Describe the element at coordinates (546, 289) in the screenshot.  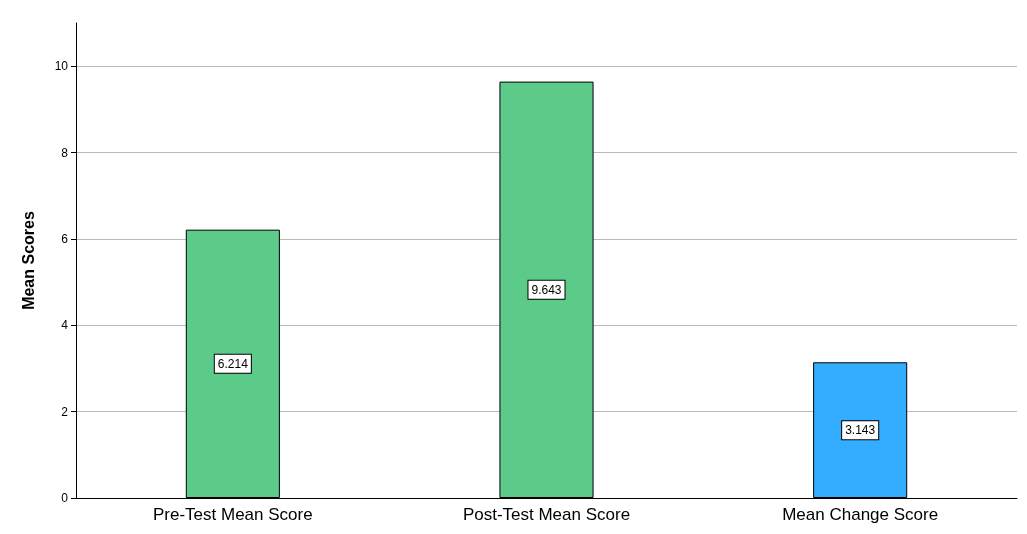
I see `data-label: 9.643` at that location.